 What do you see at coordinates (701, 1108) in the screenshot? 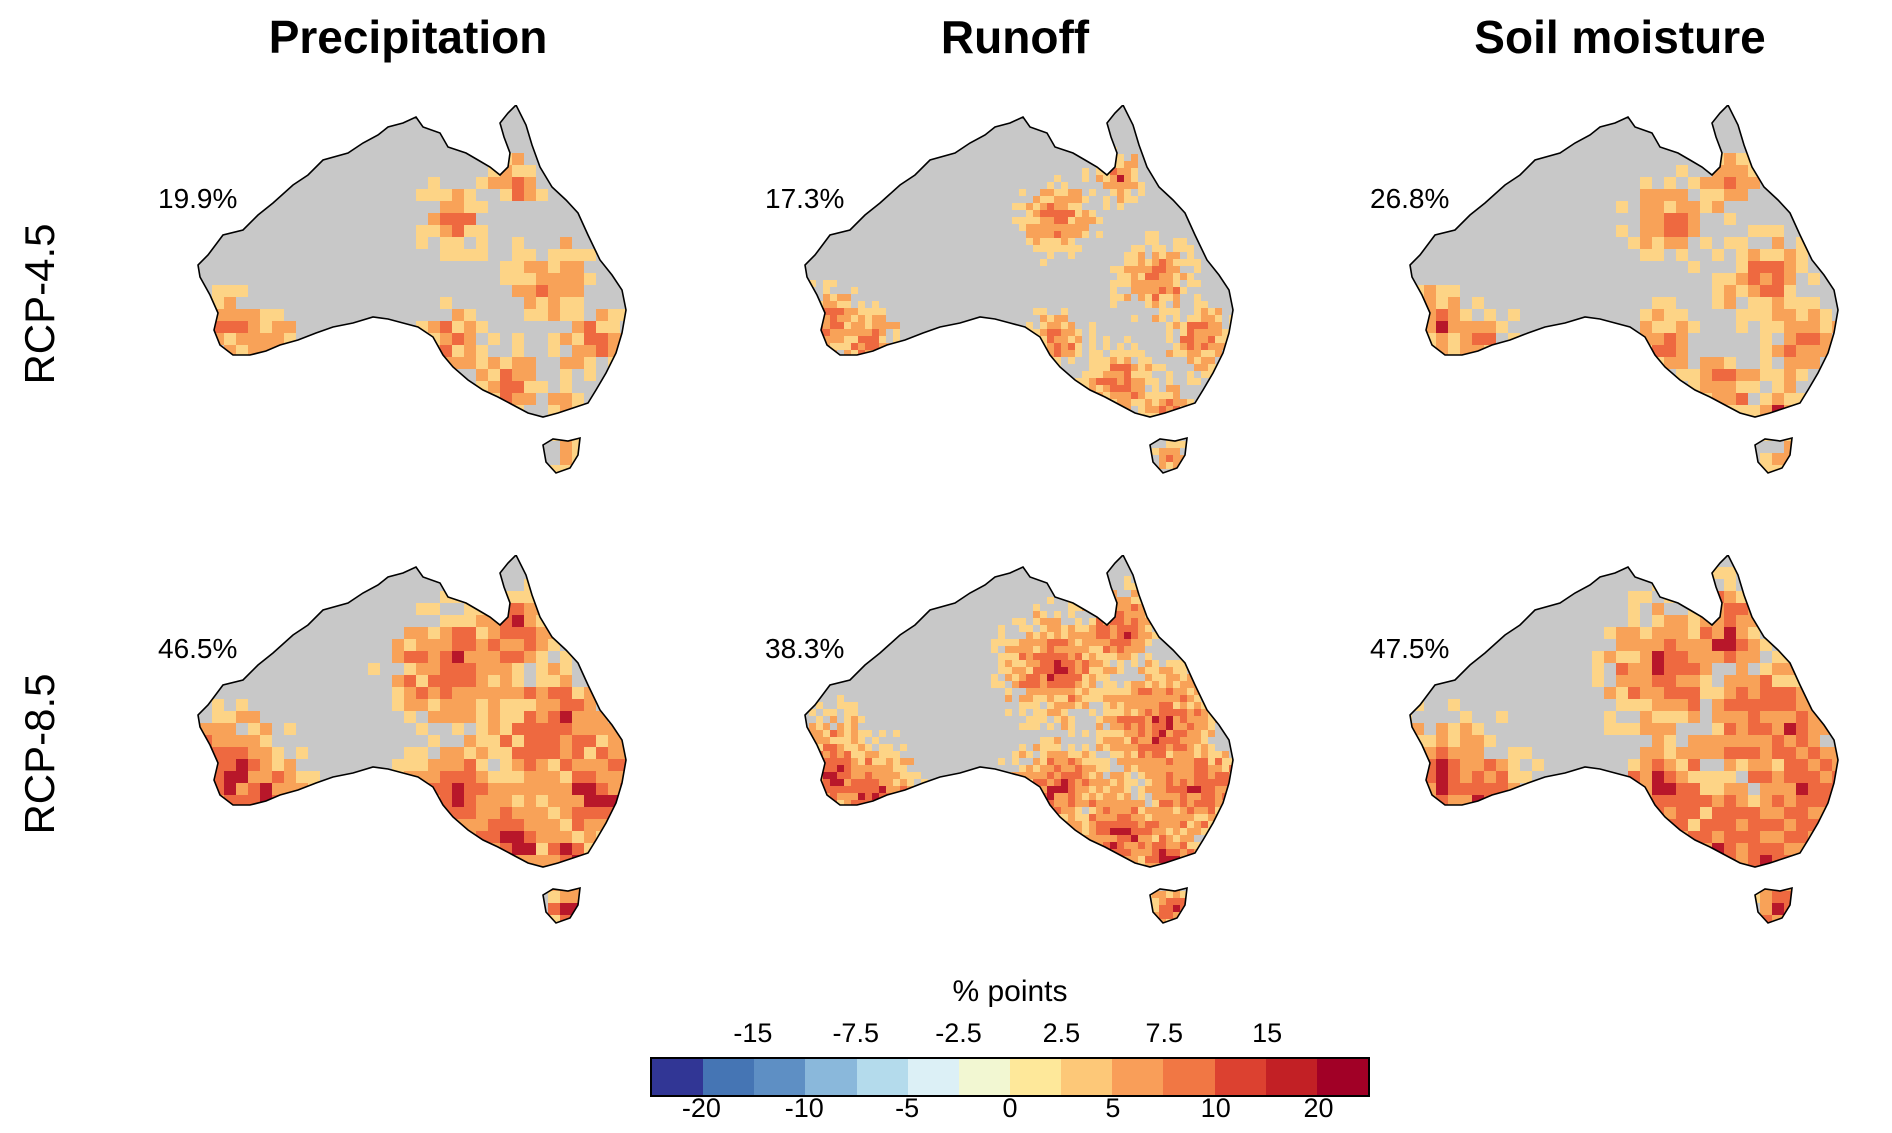
I see `colorbar-tick-lower: -20` at bounding box center [701, 1108].